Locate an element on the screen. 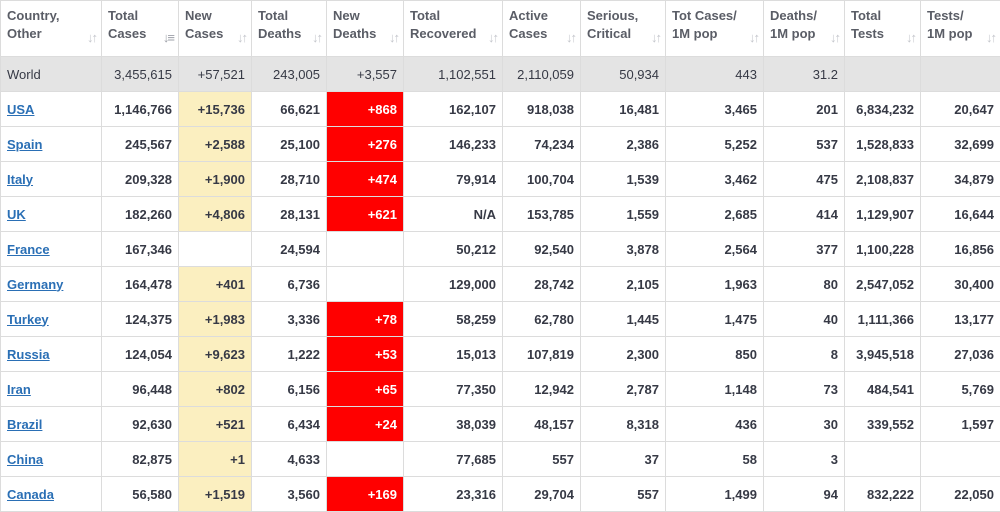 This screenshot has height=512, width=1000. data-cell-col-1: 124,375 is located at coordinates (140, 319).